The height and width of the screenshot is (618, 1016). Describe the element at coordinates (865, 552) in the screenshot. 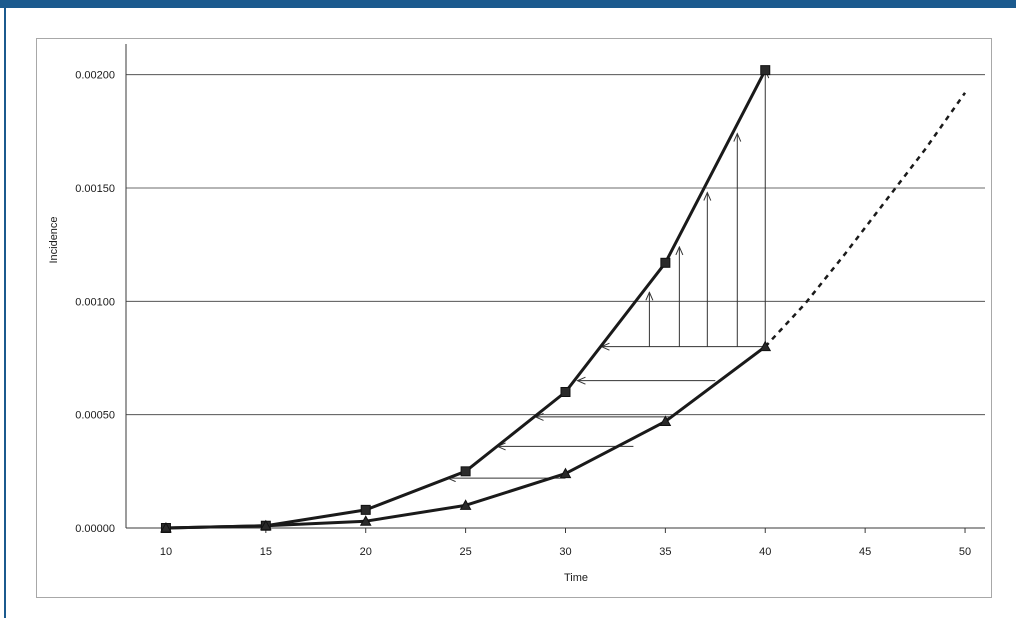

I see `x-tick-label: 45` at that location.